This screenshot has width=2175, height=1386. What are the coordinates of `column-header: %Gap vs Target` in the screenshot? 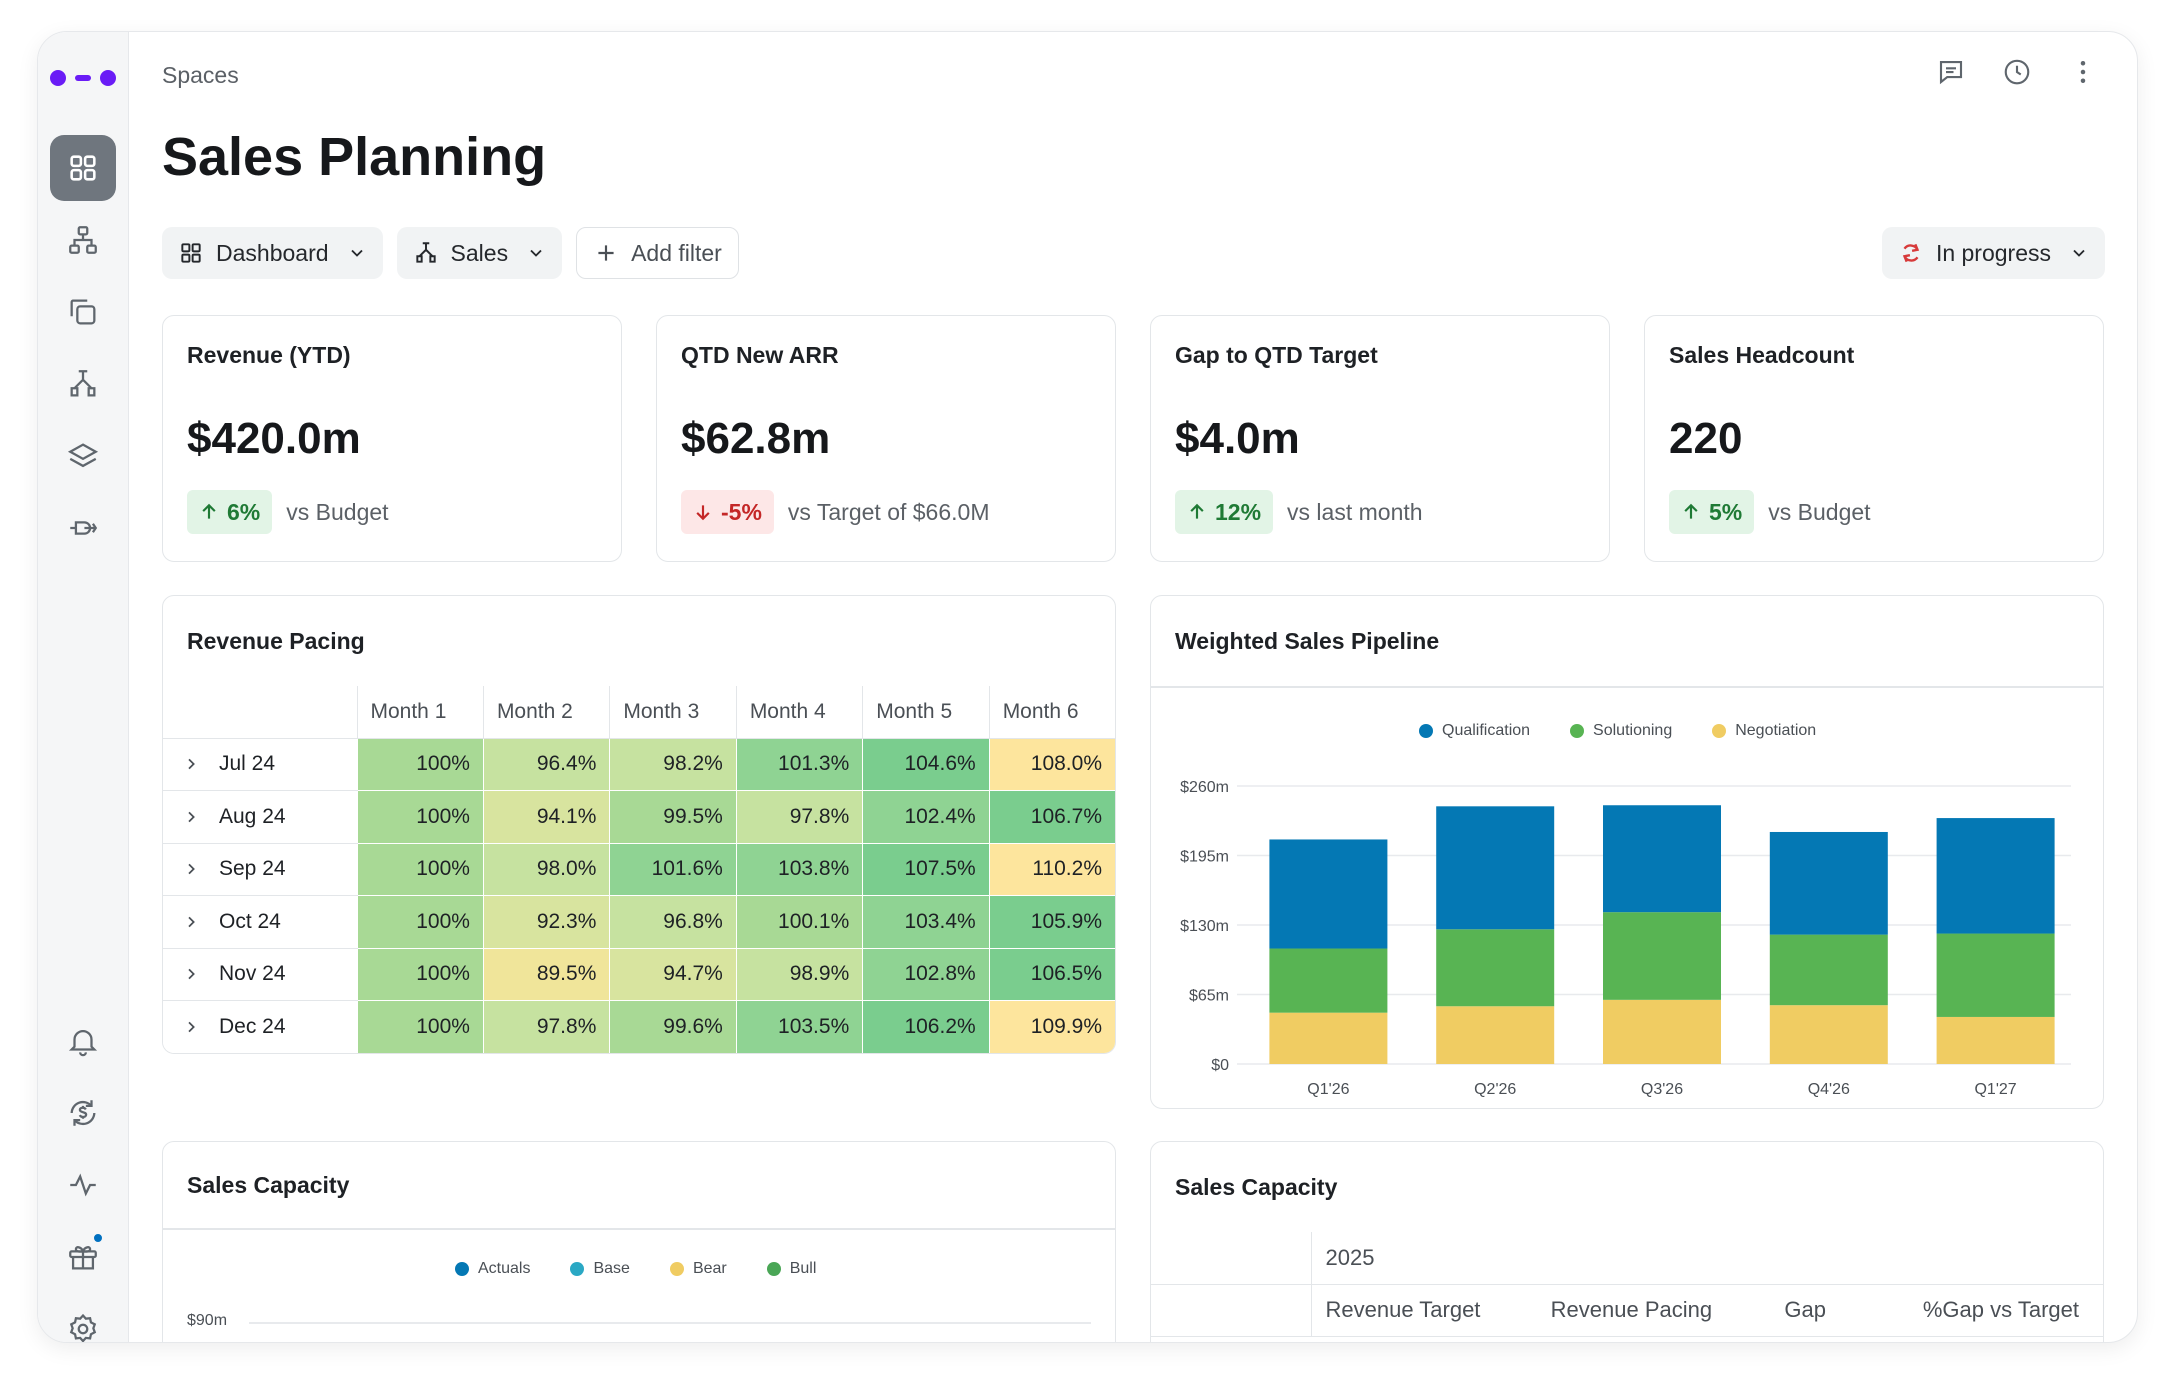 It's located at (1973, 1310).